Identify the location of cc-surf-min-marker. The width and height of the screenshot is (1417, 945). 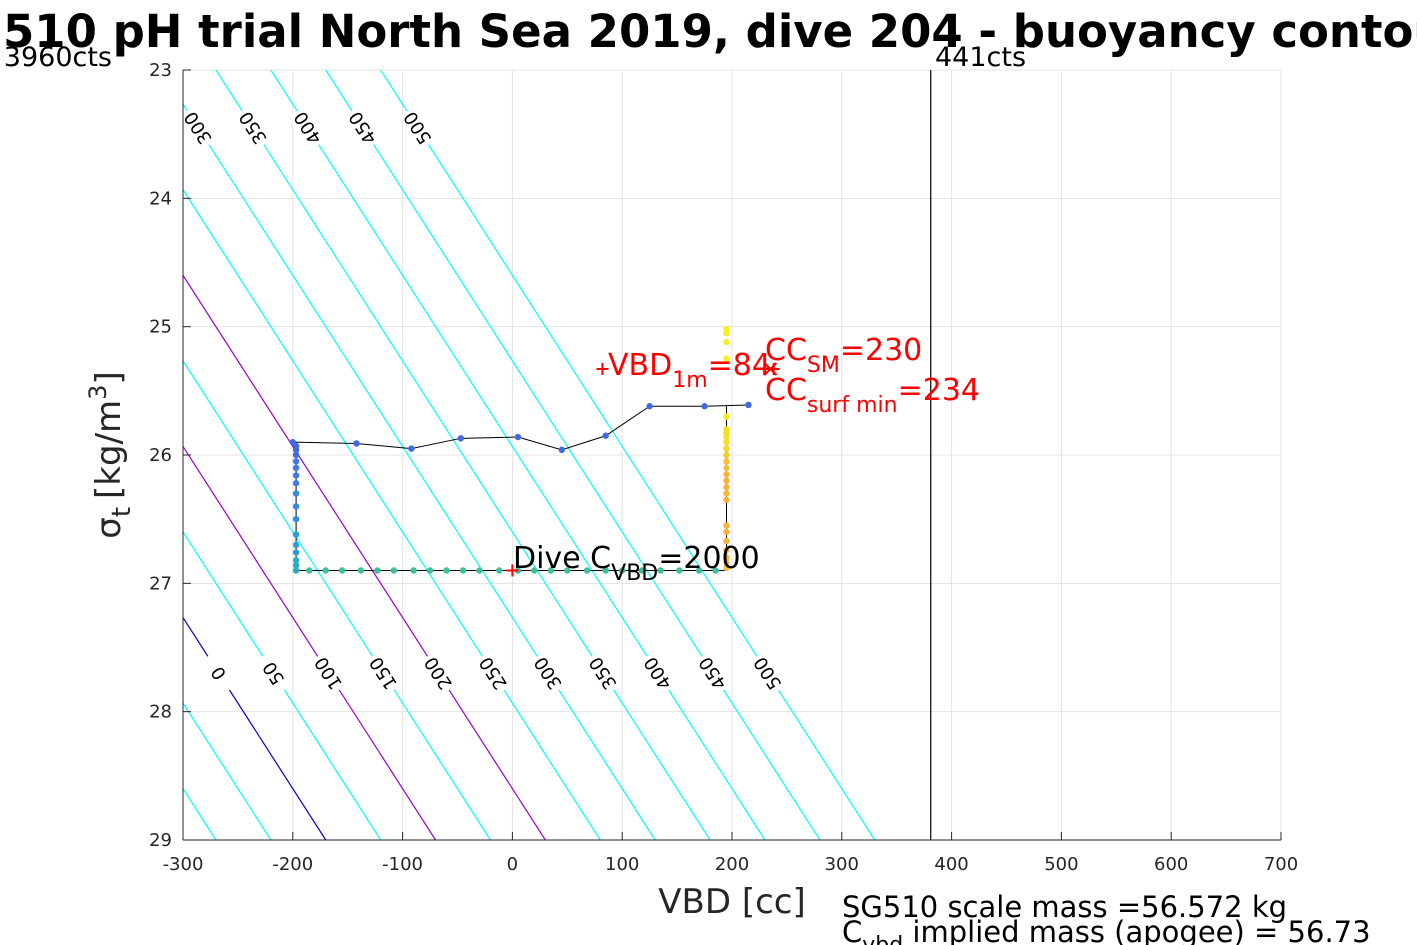
(773, 369).